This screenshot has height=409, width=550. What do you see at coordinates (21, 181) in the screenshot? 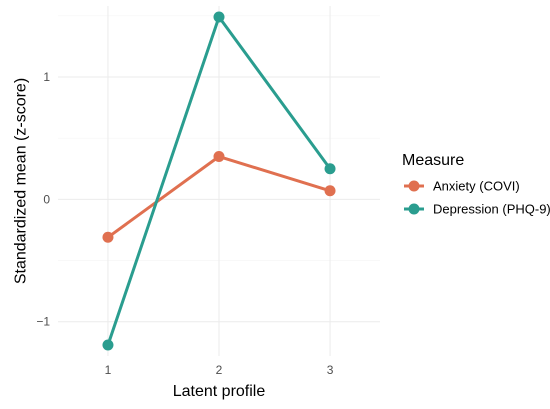
I see `y-axis-title: Standardized mean (z-score)` at bounding box center [21, 181].